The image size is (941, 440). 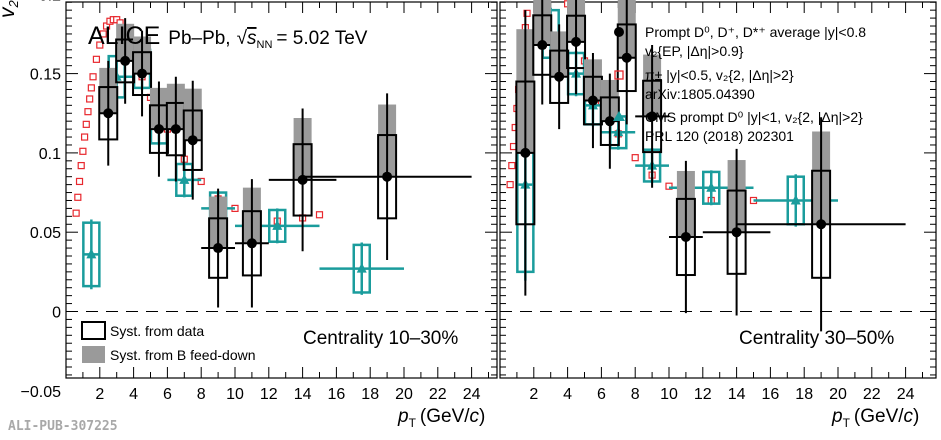 I want to click on syst-data-swatch, so click(x=93, y=330).